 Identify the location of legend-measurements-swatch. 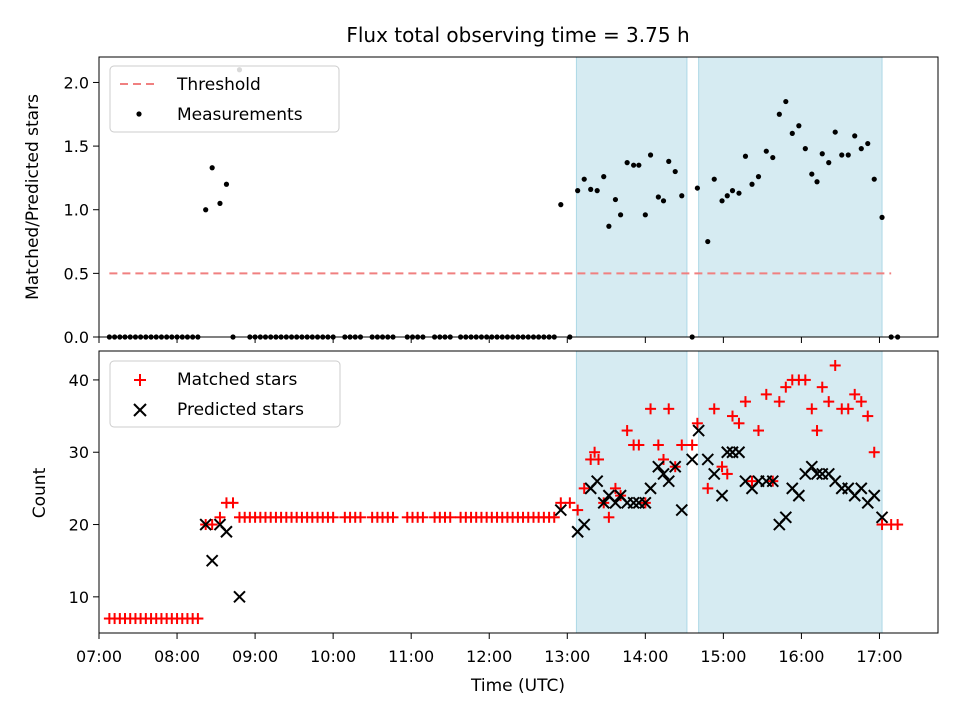
(139, 114).